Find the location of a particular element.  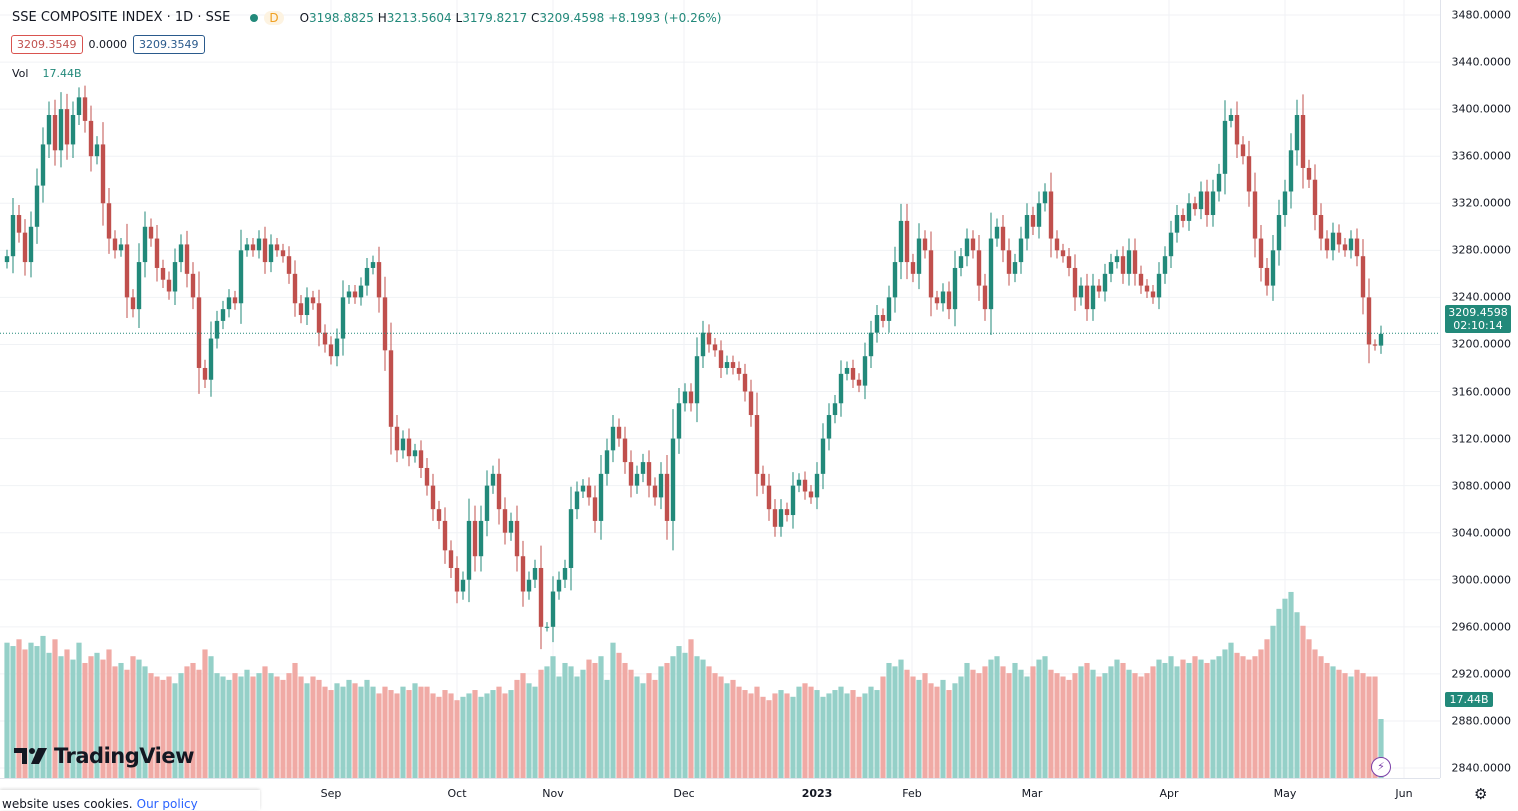

buy-price-button: 3209.3549 is located at coordinates (169, 44).